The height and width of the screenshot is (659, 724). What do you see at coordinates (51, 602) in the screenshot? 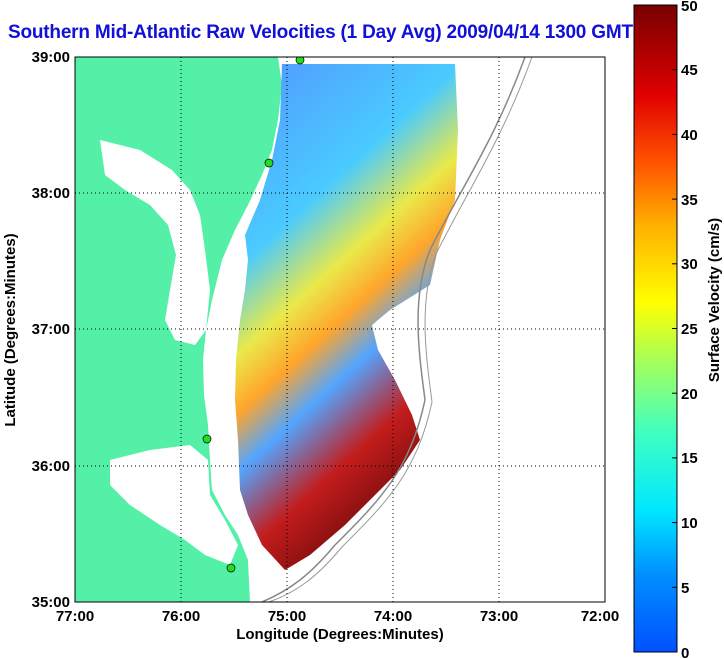
I see `lat-tick-label: 35:00` at bounding box center [51, 602].